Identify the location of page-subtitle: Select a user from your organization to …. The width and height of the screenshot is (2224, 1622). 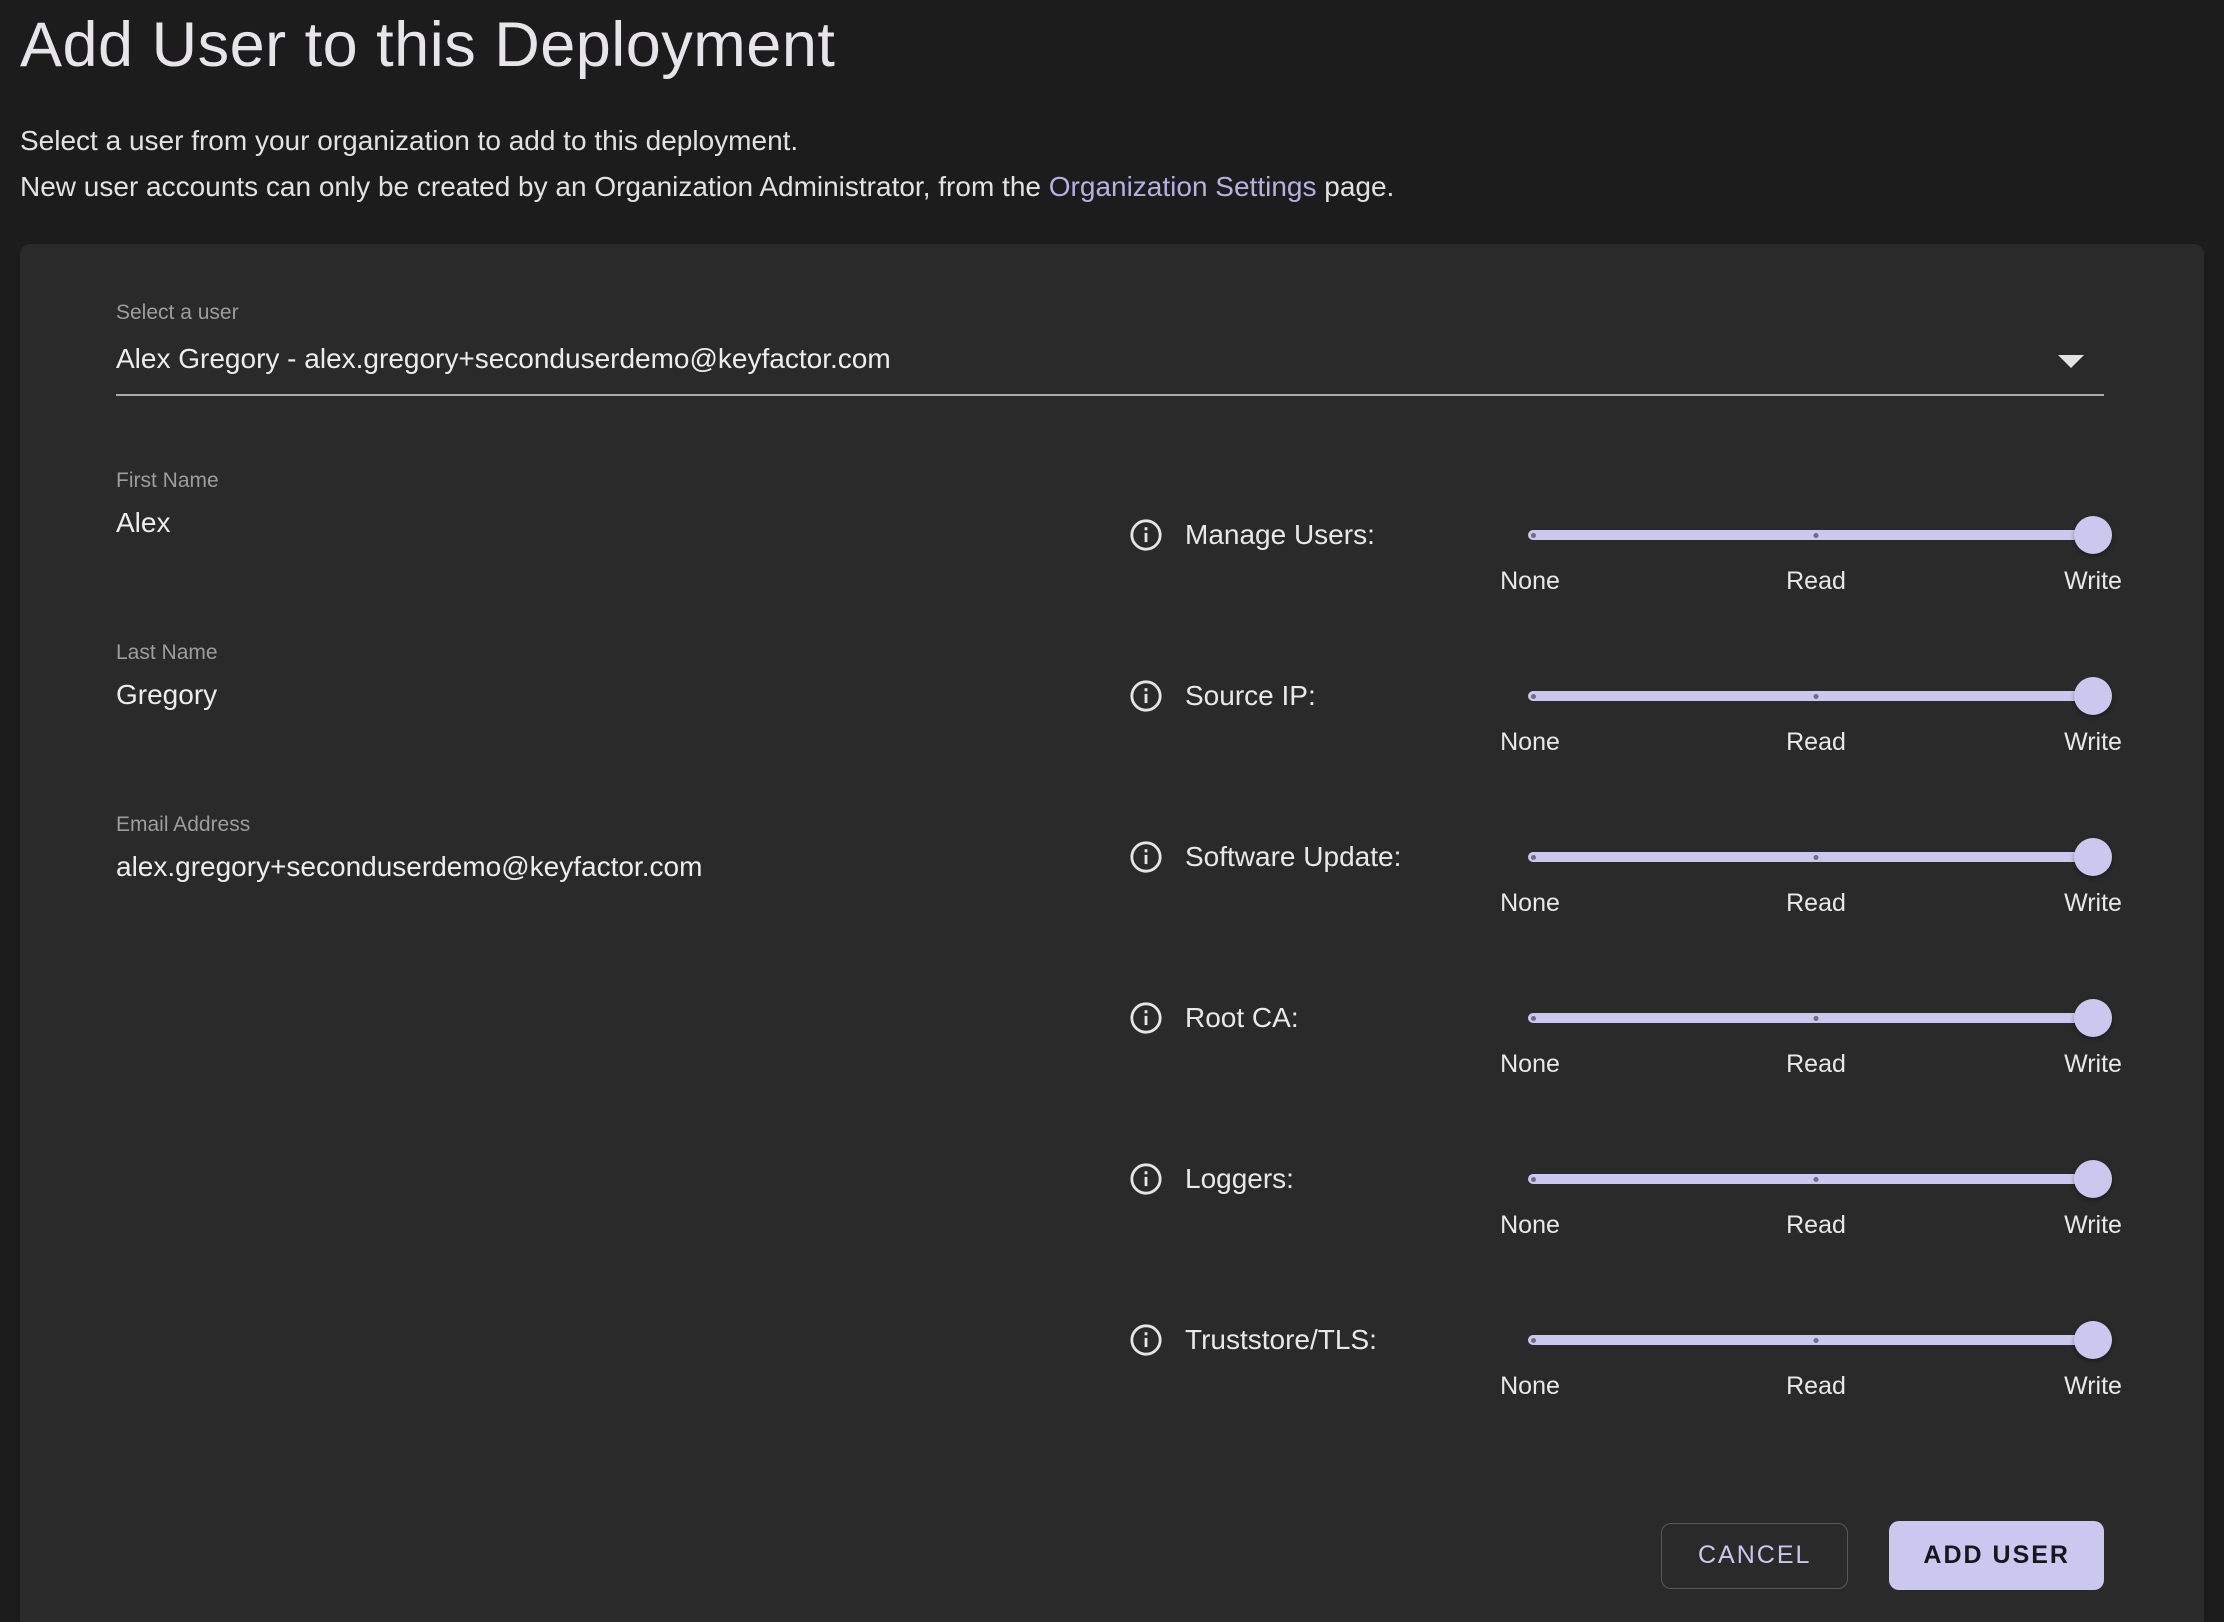
(1112, 164).